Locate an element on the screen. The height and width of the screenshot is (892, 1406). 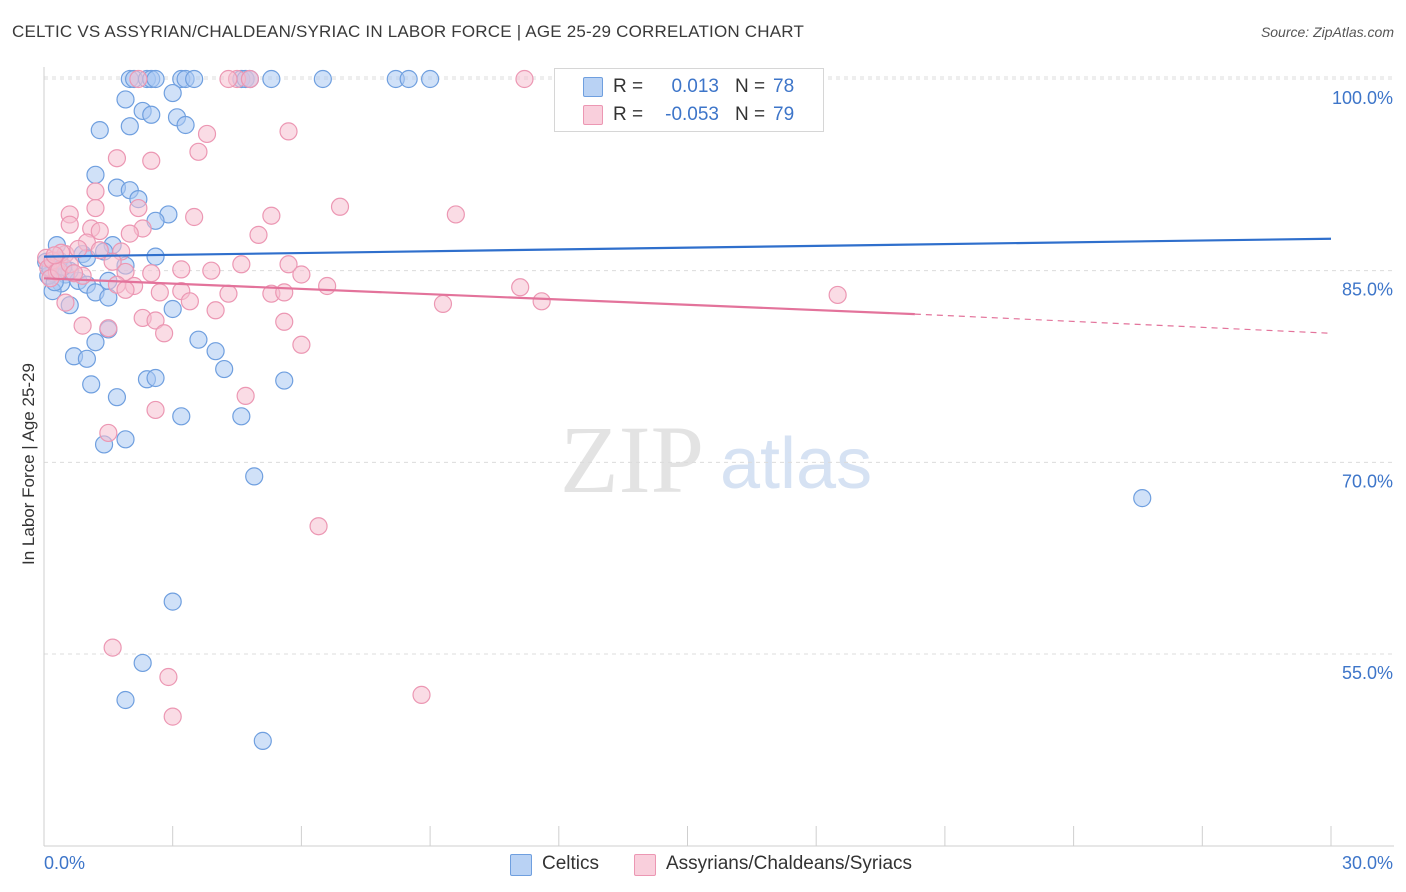
assyrians-legend-swatch is located at coordinates (645, 865).